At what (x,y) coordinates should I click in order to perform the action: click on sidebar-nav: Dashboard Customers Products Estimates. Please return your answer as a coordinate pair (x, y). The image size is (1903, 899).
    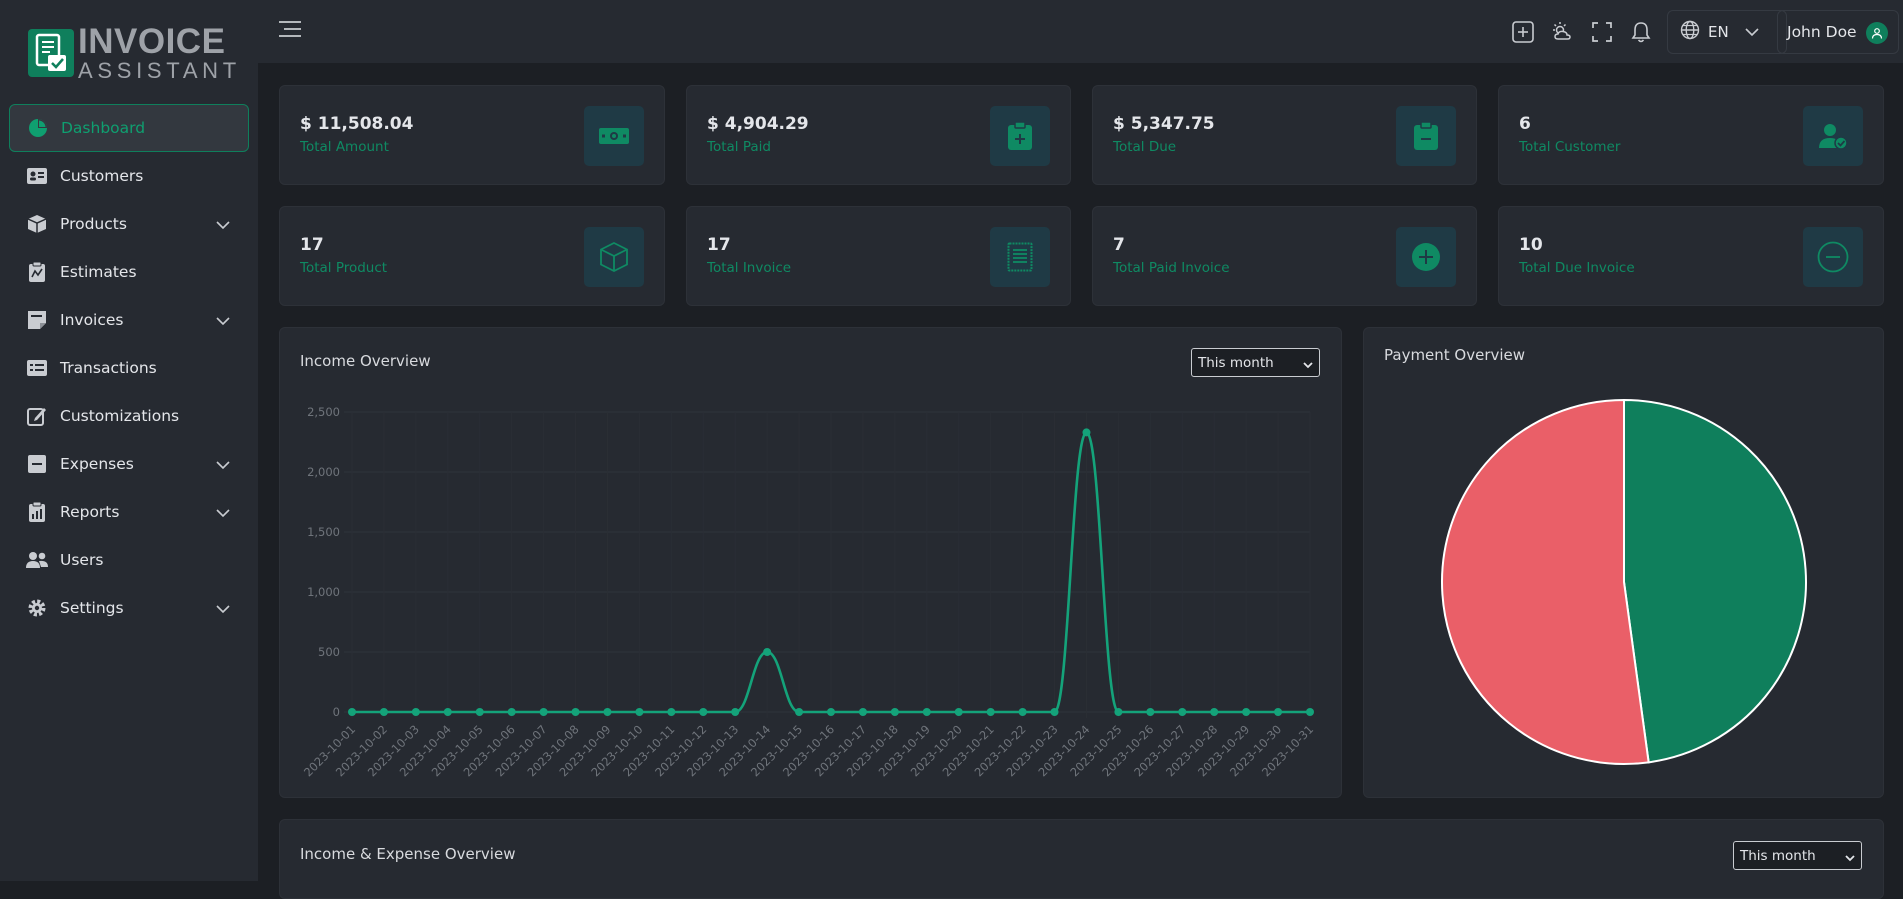
    Looking at the image, I should click on (129, 368).